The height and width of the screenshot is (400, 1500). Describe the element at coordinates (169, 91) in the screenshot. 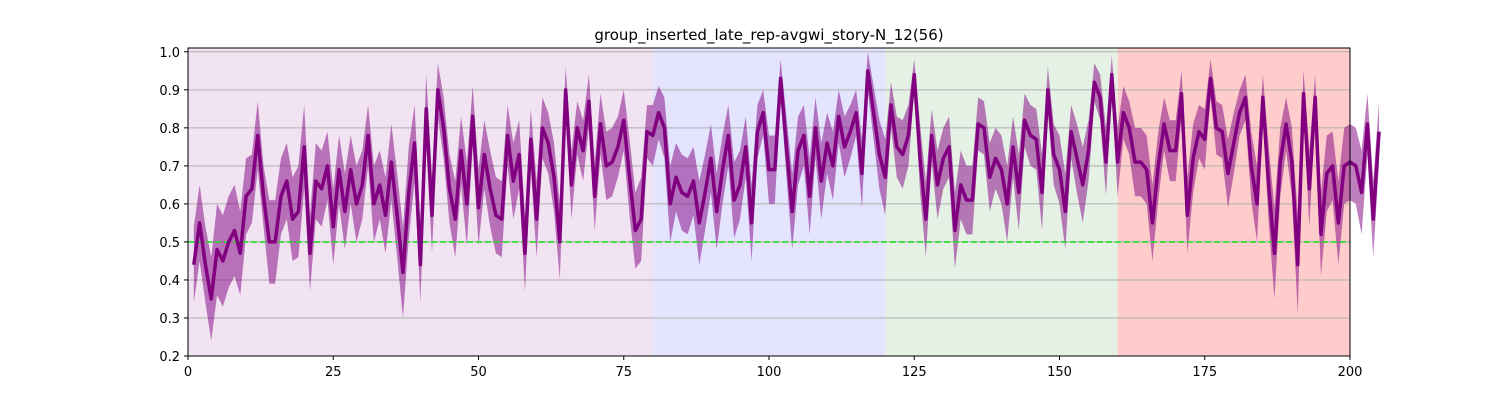

I see `y-tick-label-7: 0.9` at that location.